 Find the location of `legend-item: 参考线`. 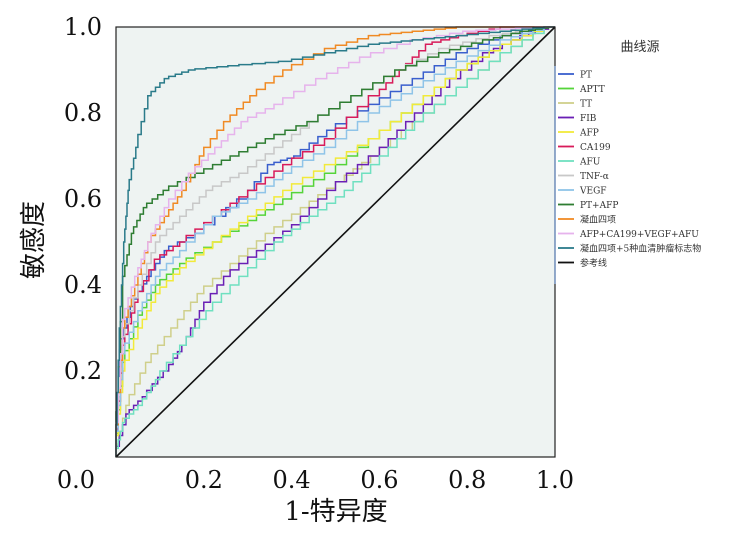

legend-item: 参考线 is located at coordinates (582, 263).